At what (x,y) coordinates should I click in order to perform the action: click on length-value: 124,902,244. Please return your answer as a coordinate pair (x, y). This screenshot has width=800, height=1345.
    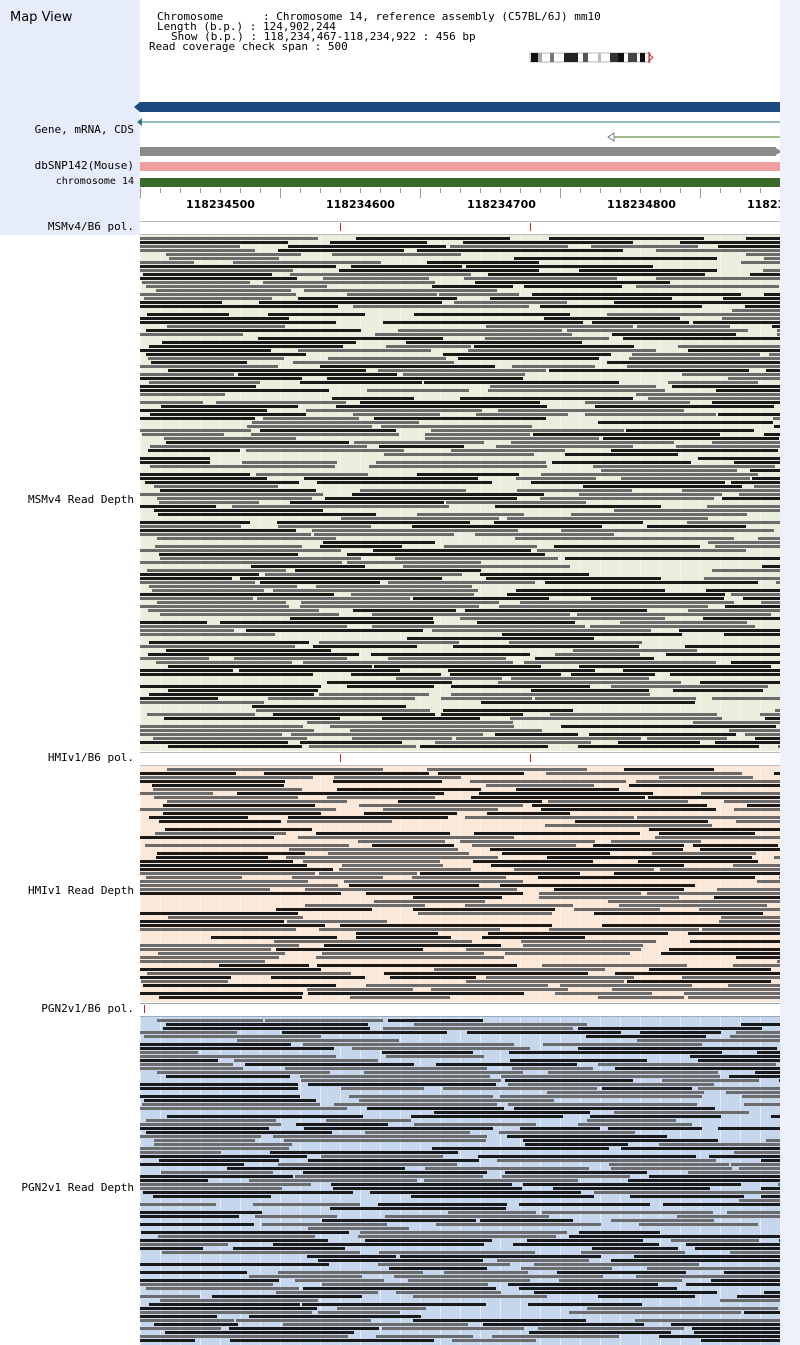
    Looking at the image, I should click on (299, 26).